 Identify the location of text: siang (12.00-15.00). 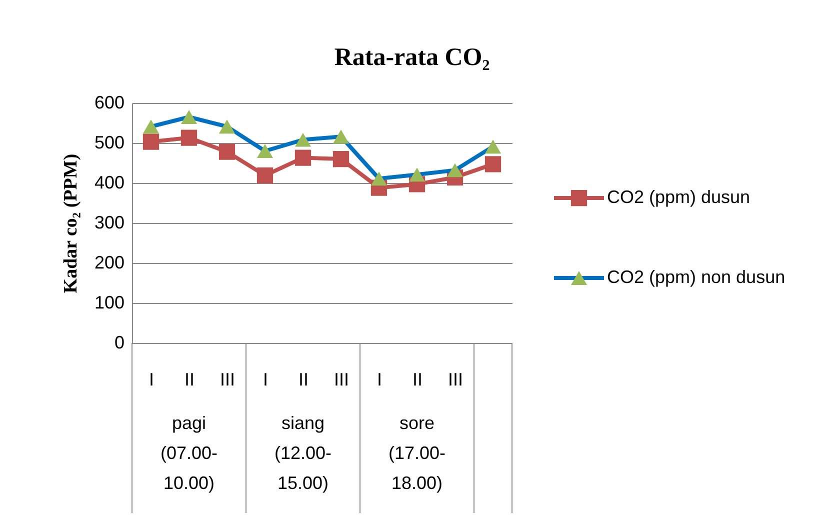
(303, 453).